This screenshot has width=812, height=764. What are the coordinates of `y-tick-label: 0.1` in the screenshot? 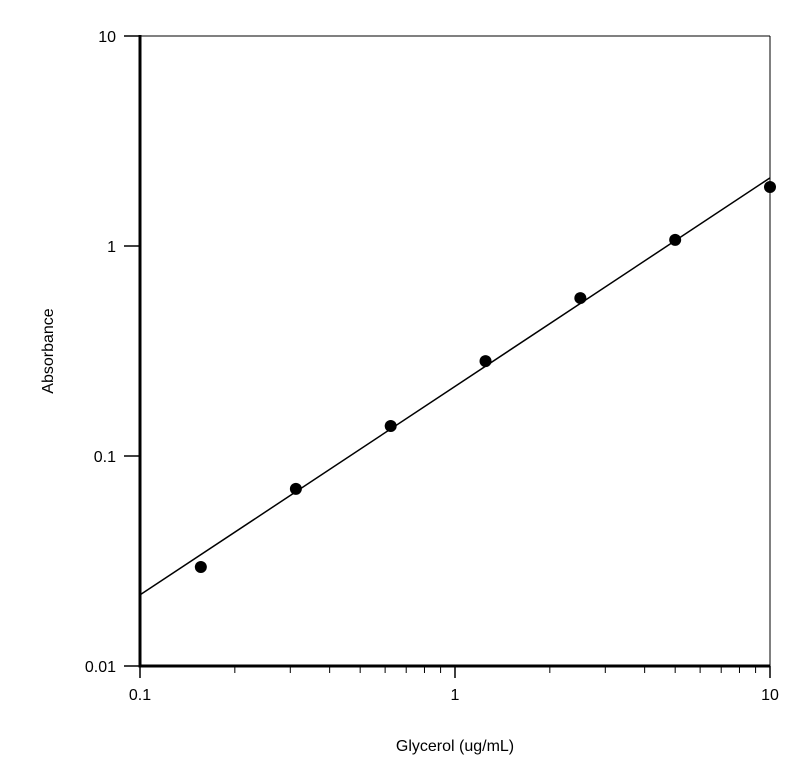 It's located at (105, 457).